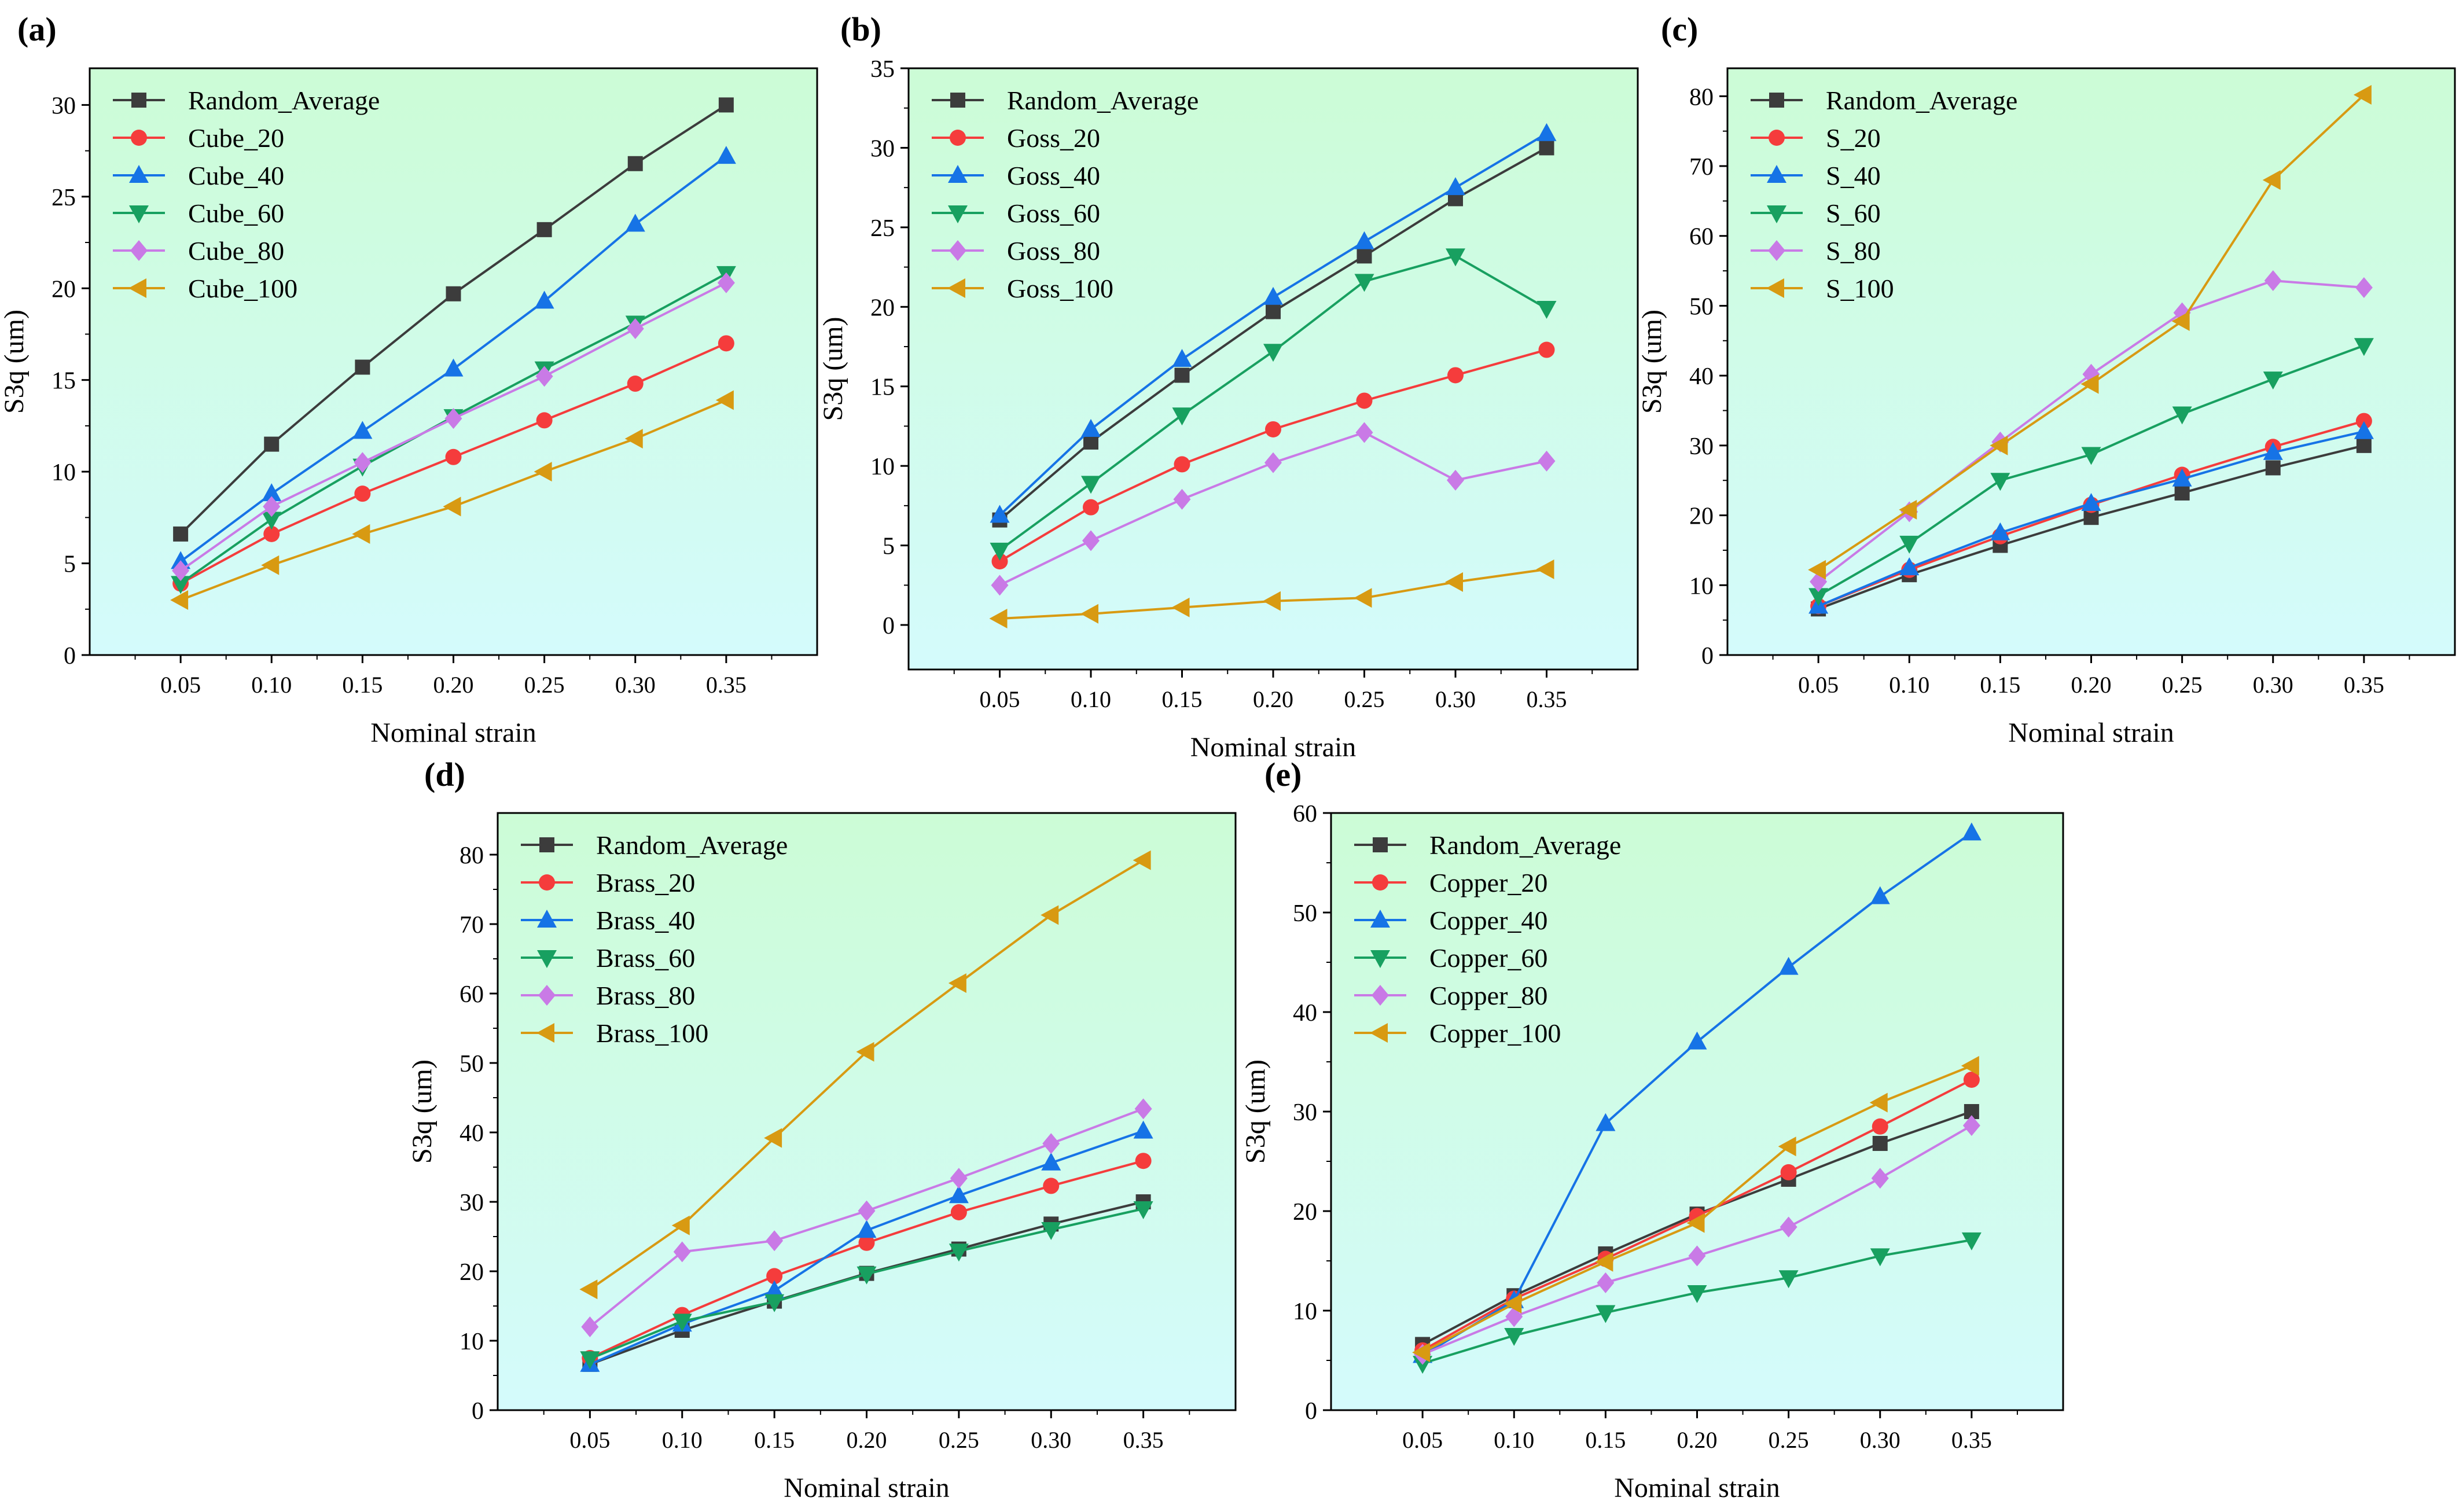 This screenshot has height=1512, width=2463. I want to click on y-tick-label: 60, so click(1305, 814).